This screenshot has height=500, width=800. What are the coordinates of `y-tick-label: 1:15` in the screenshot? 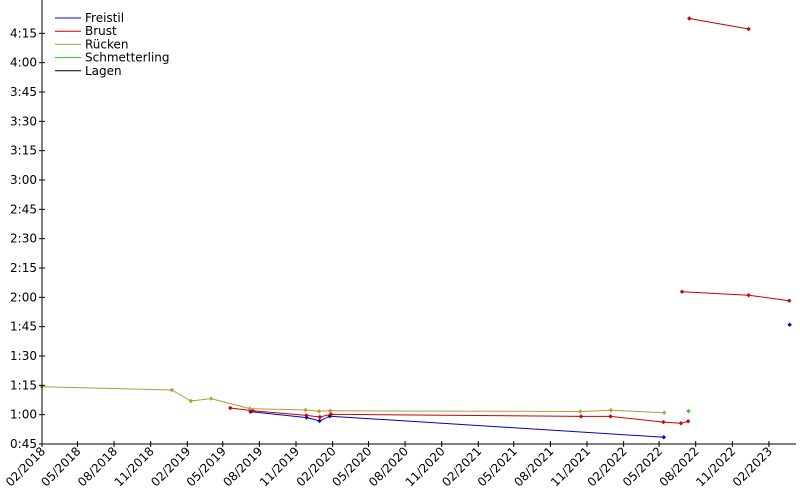 It's located at (23, 385).